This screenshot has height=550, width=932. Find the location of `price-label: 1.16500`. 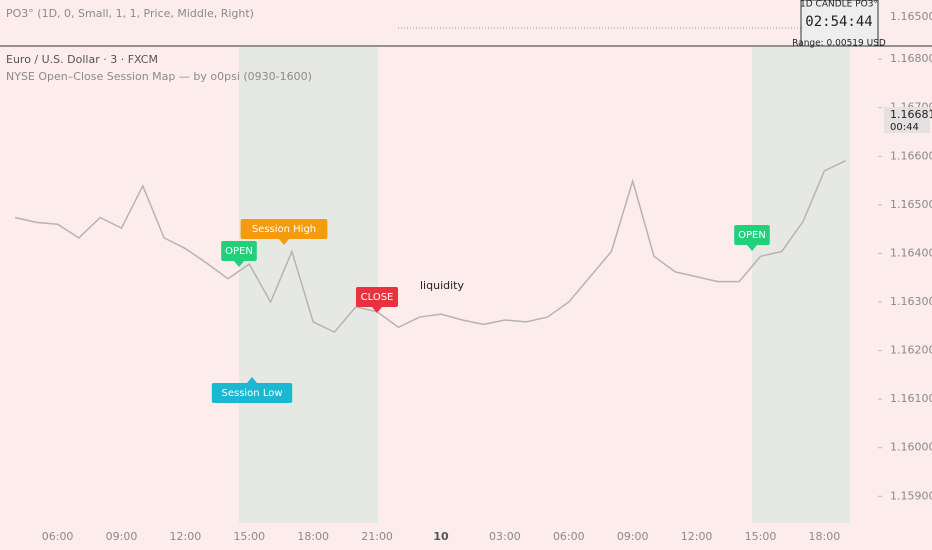

price-label: 1.16500 is located at coordinates (911, 16).